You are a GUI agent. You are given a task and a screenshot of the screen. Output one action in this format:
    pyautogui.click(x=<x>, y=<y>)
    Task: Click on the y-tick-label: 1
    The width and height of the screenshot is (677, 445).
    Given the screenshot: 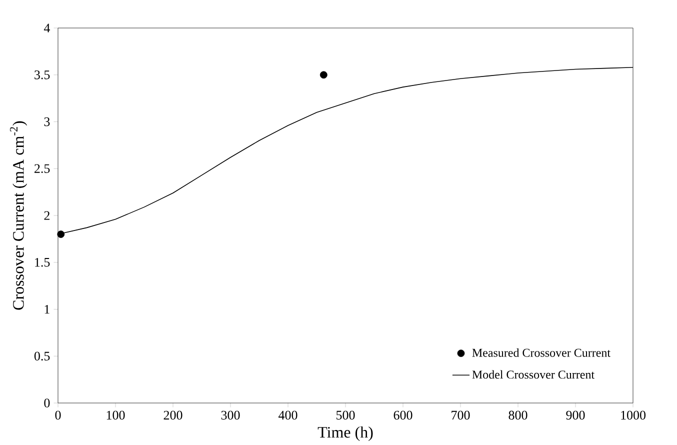 What is the action you would take?
    pyautogui.click(x=47, y=309)
    